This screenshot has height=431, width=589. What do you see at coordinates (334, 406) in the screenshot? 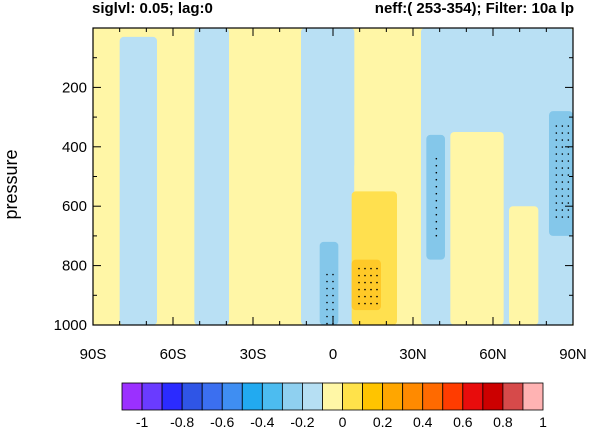
I see `colorbar: -1 -0.8 -0.6 -0.4 -0.2 0 0.2 0.4 0.6 0.8 1` at bounding box center [334, 406].